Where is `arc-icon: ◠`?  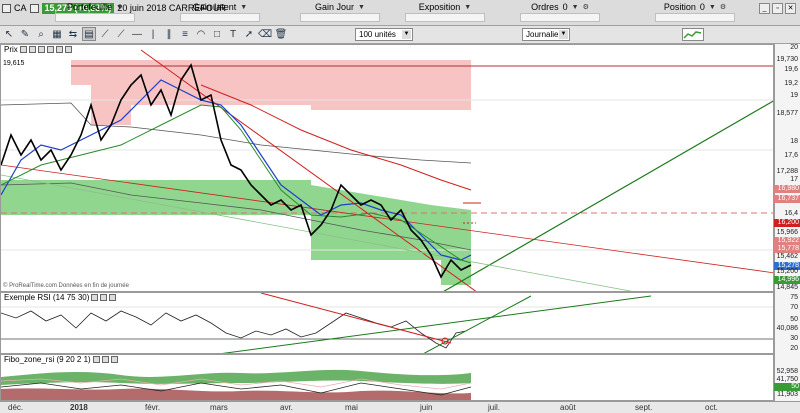
arc-icon: ◠ is located at coordinates (201, 34).